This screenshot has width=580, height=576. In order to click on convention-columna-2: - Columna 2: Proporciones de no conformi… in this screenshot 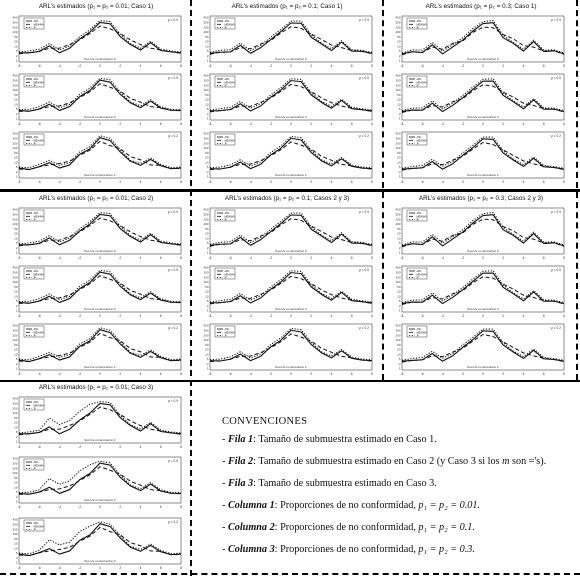, I will do `click(348, 527)`.